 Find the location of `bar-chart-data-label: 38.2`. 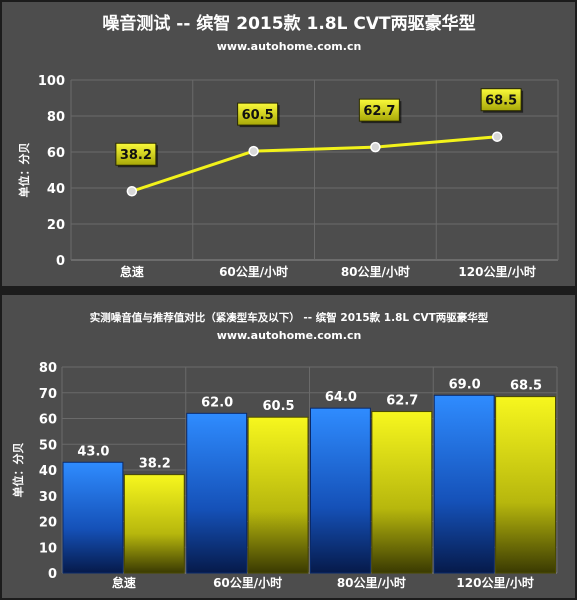

bar-chart-data-label: 38.2 is located at coordinates (155, 464).